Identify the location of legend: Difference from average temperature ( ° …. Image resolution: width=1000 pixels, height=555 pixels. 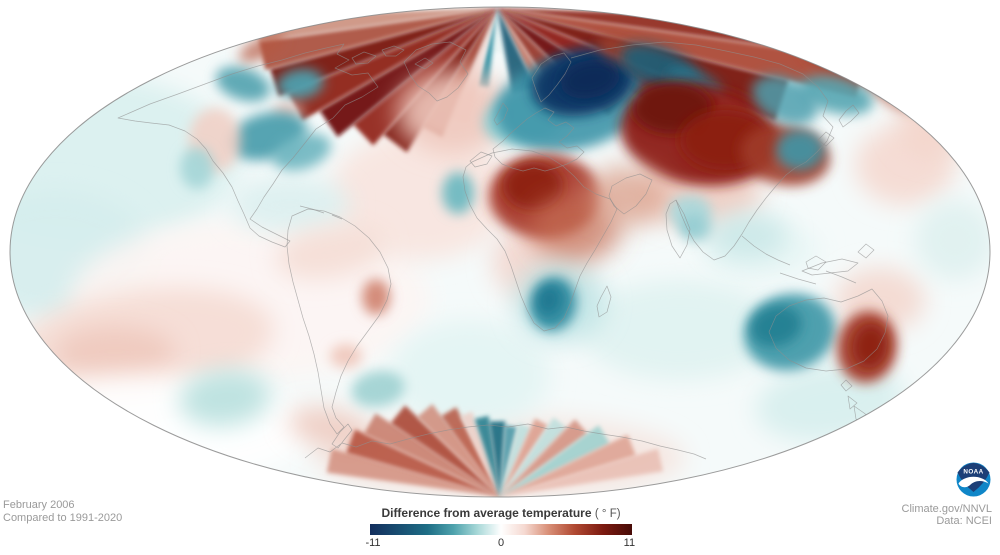
(500, 529).